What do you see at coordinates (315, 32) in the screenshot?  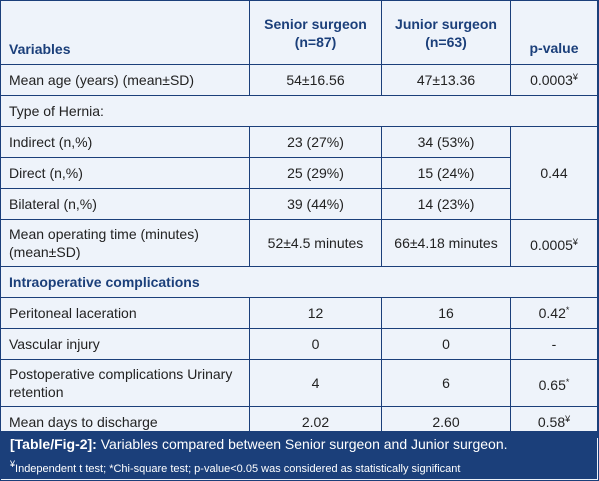 I see `header-senior: Senior surgeon (n=87)` at bounding box center [315, 32].